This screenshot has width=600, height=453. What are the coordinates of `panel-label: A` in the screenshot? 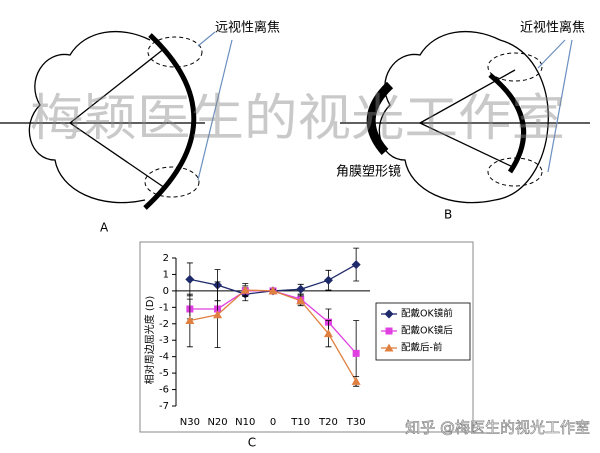 It's located at (104, 228).